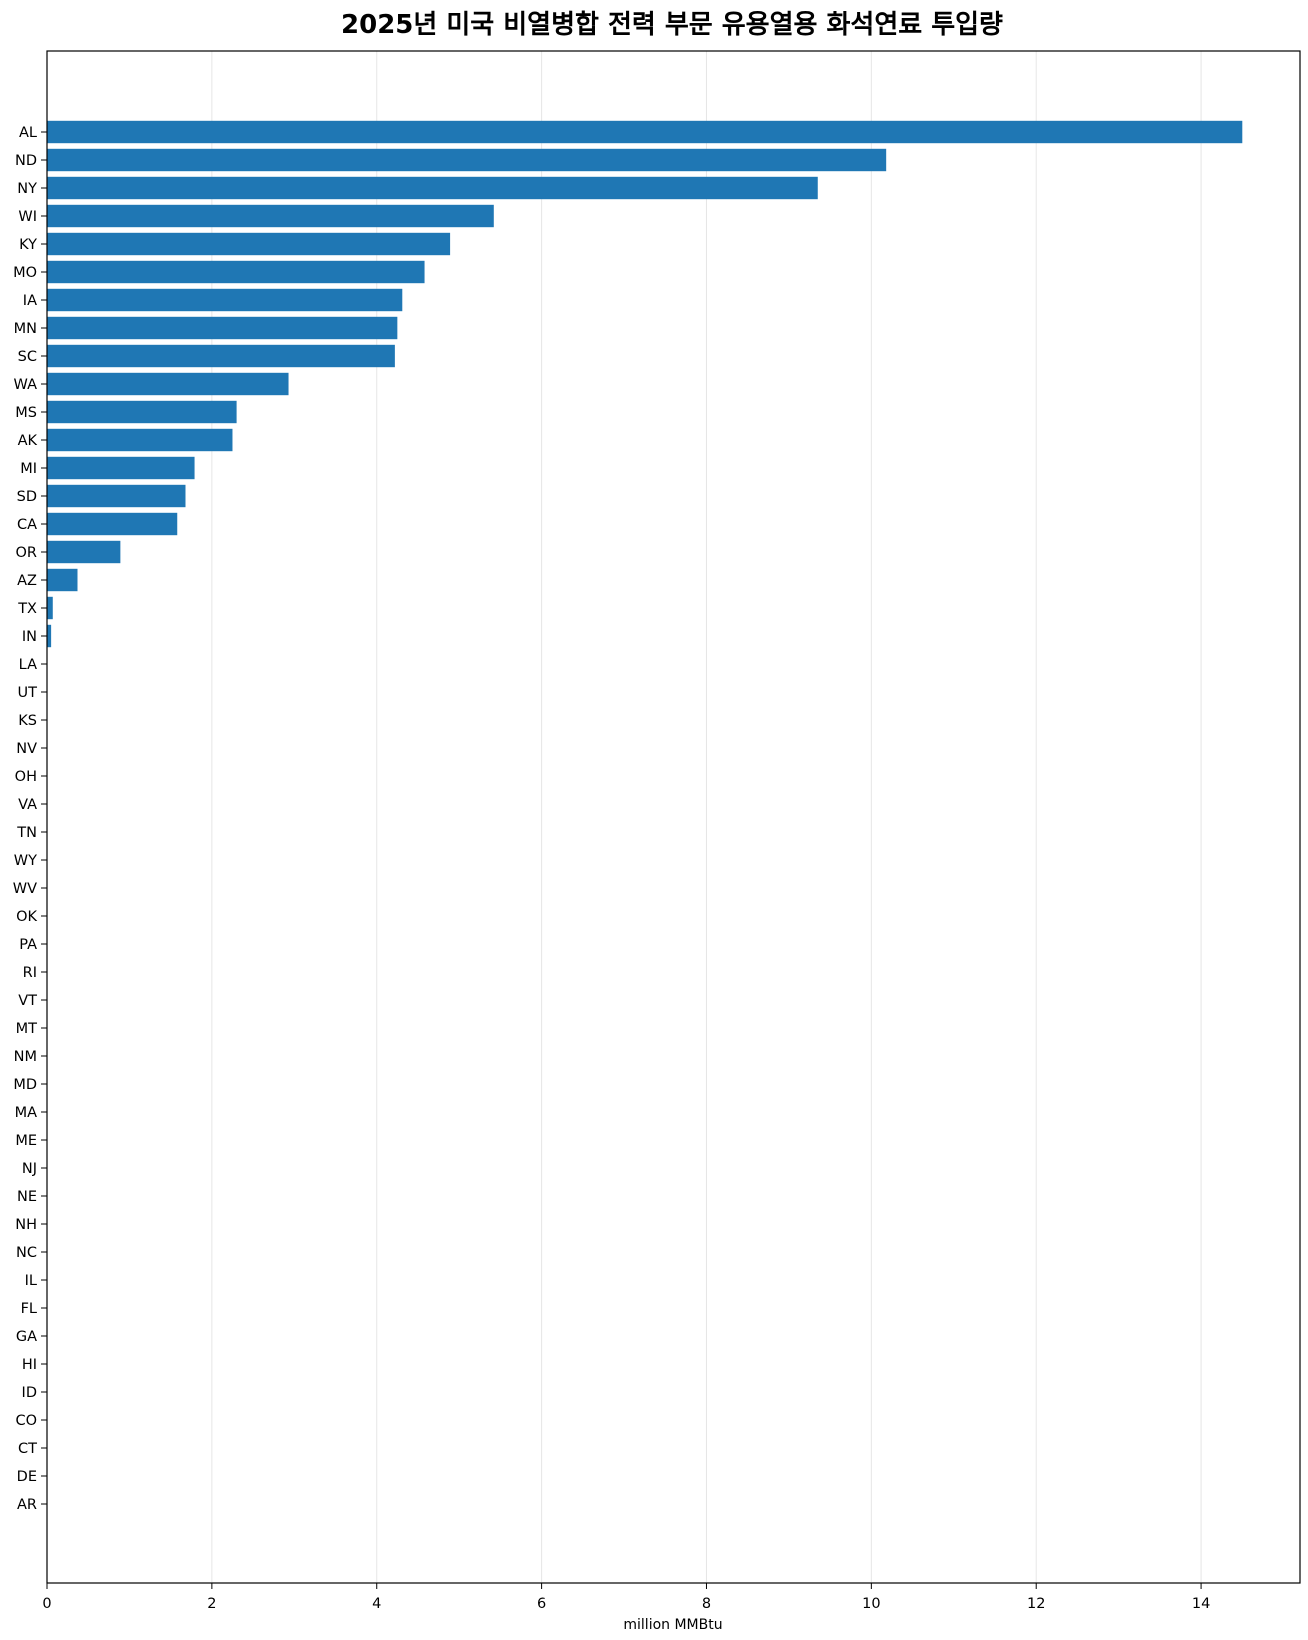 This screenshot has width=1308, height=1640. I want to click on y-tick-label-mi: MI, so click(28, 469).